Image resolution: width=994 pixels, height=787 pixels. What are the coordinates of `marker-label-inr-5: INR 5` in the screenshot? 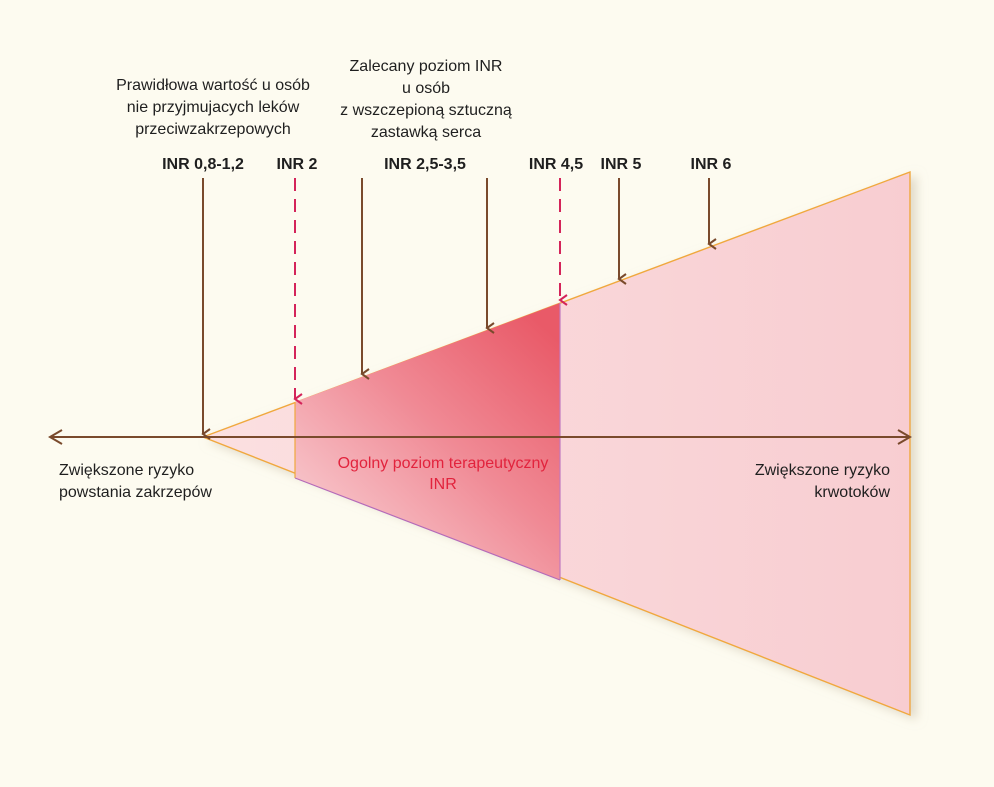 It's located at (621, 164).